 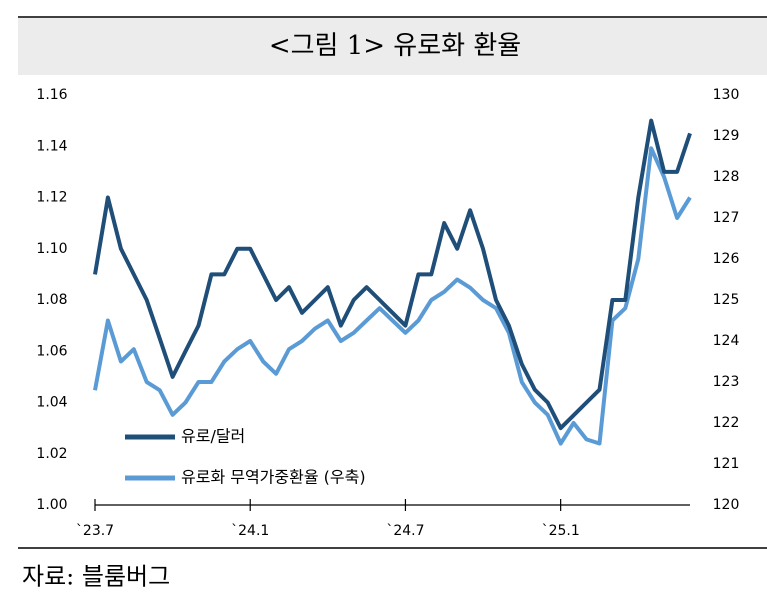 I want to click on y2-tick-label: 122, so click(x=726, y=423).